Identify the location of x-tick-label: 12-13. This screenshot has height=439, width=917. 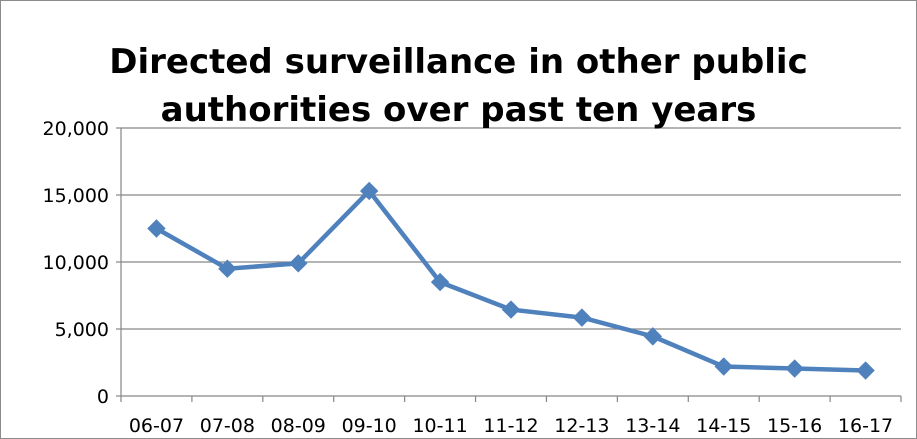
(581, 426).